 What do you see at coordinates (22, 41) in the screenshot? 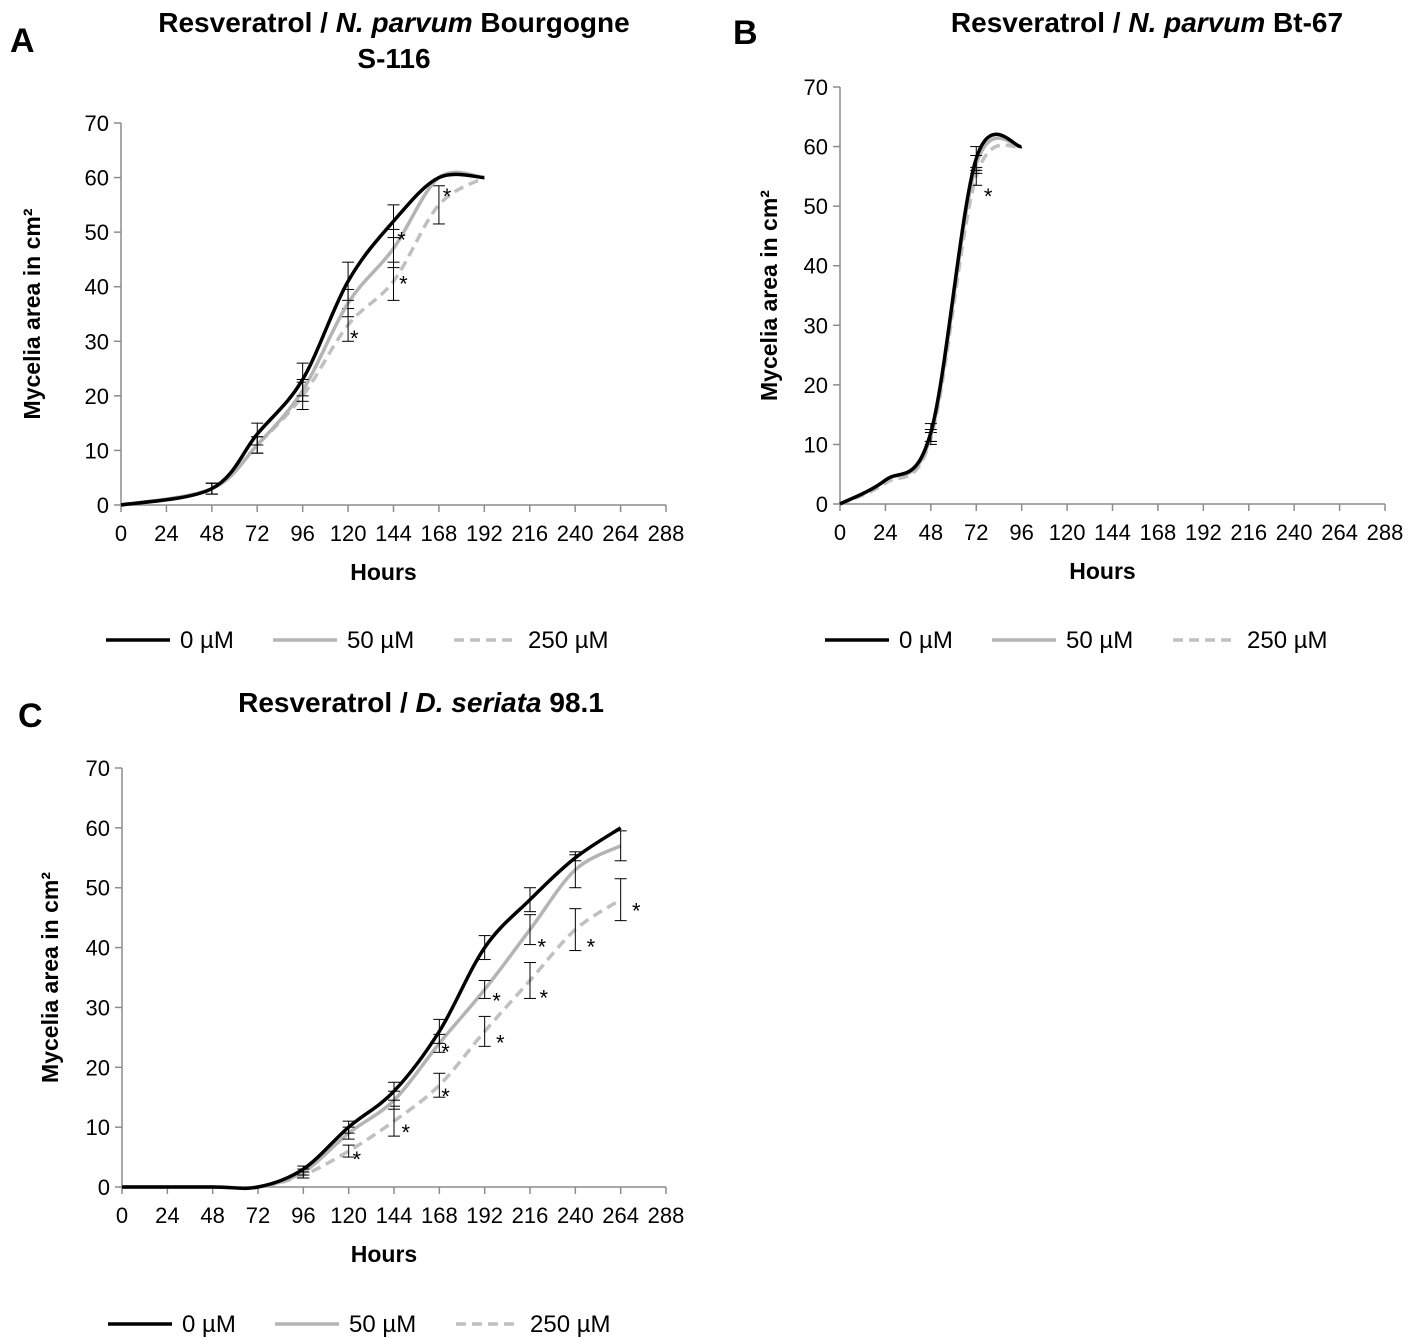
I see `panel-letter: A` at bounding box center [22, 41].